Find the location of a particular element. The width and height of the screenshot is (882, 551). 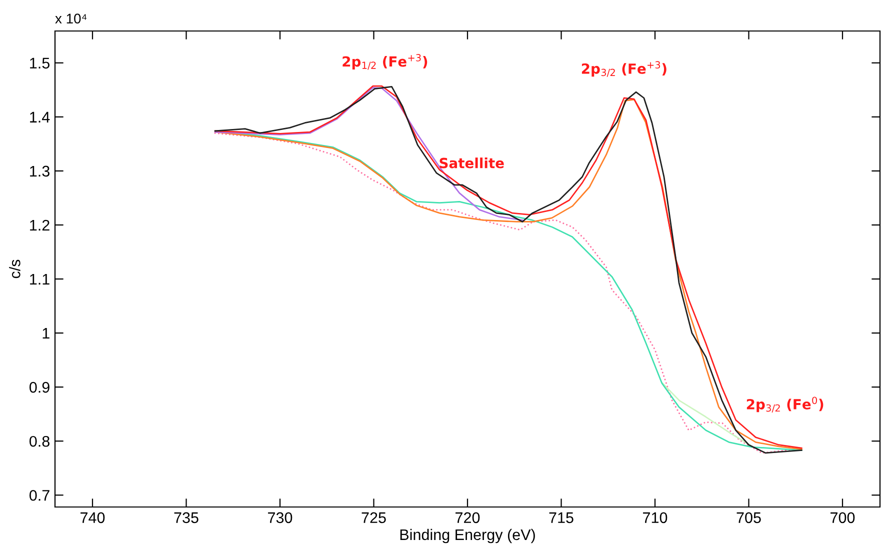

y-tick-label: 1.5 is located at coordinates (40, 63).